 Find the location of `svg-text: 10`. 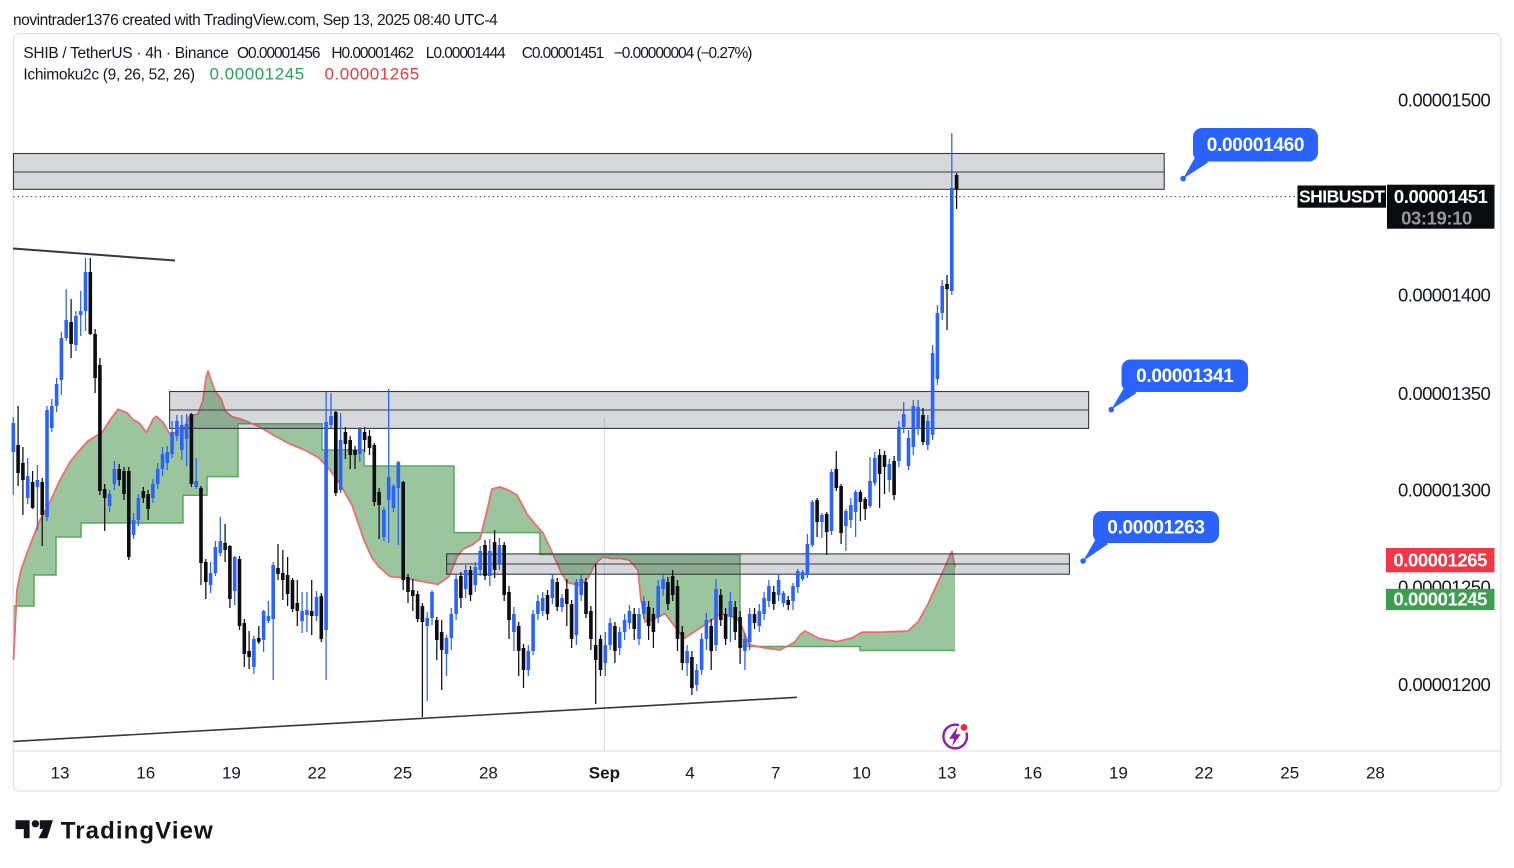

svg-text: 10 is located at coordinates (861, 773).